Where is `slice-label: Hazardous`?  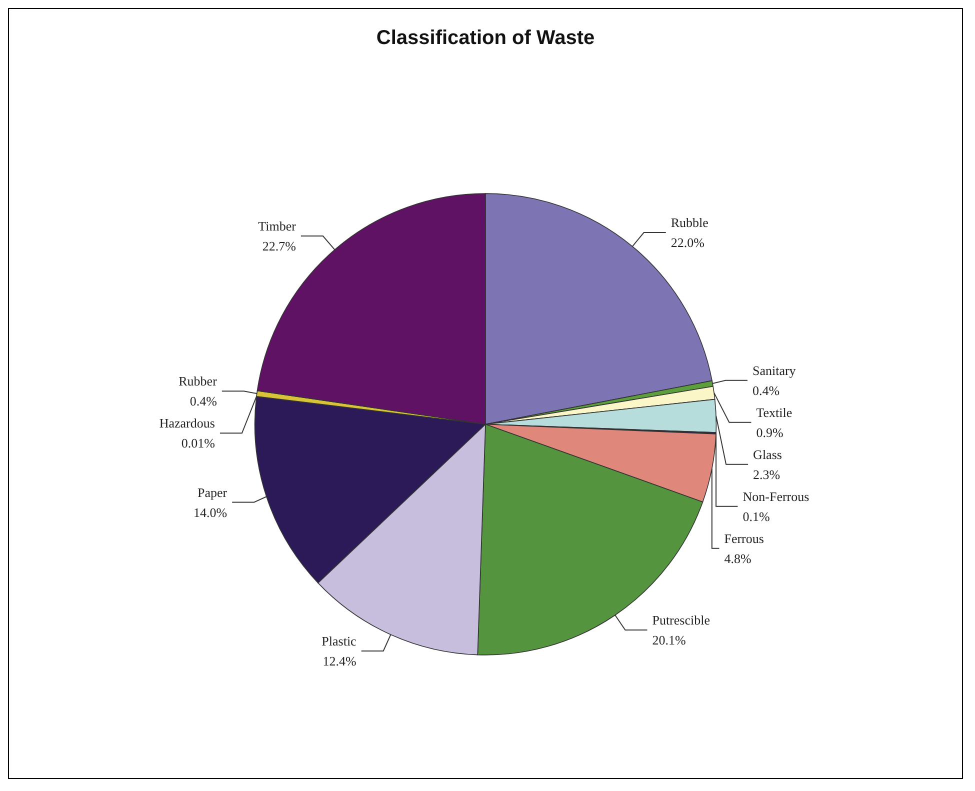
slice-label: Hazardous is located at coordinates (187, 423).